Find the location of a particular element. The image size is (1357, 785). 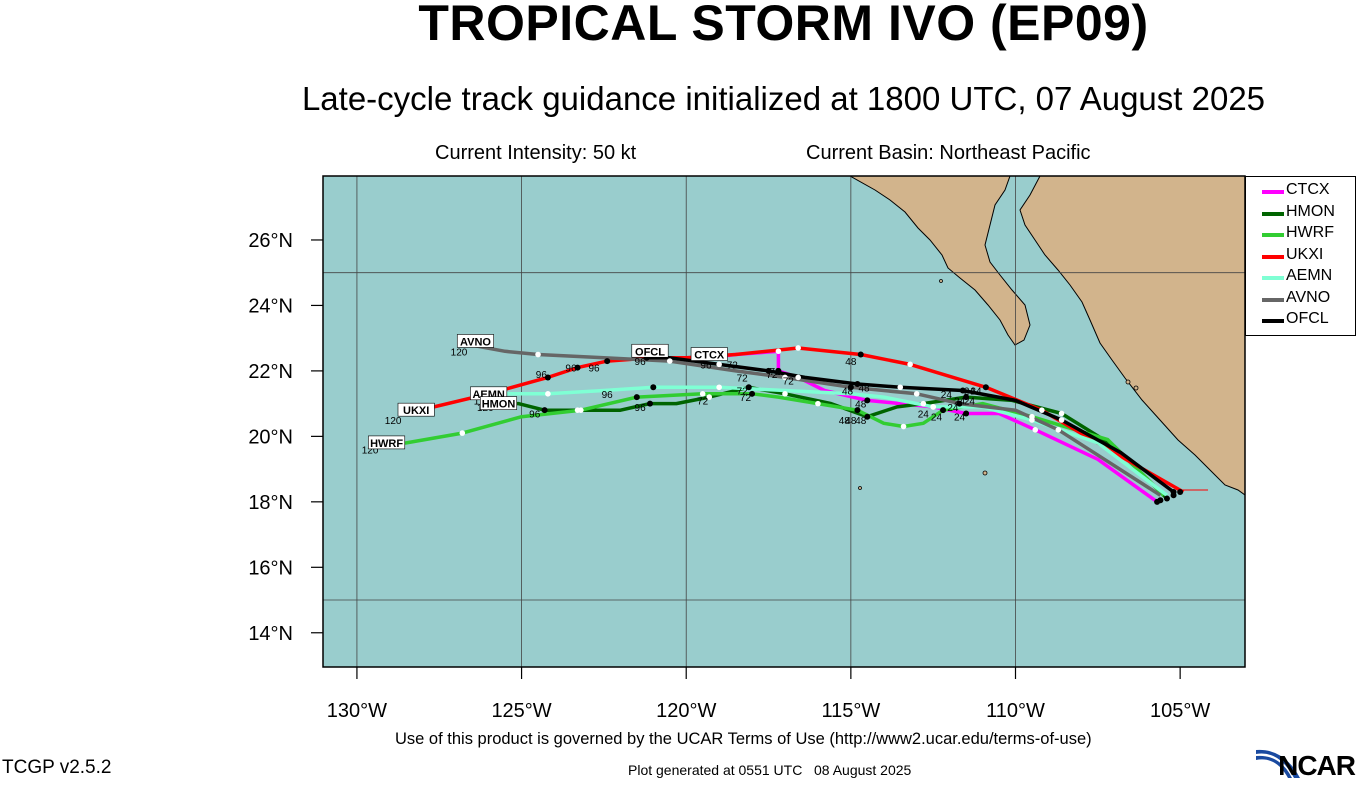

map-title: TROPICAL STORM IVO (EP09) is located at coordinates (783, 25).